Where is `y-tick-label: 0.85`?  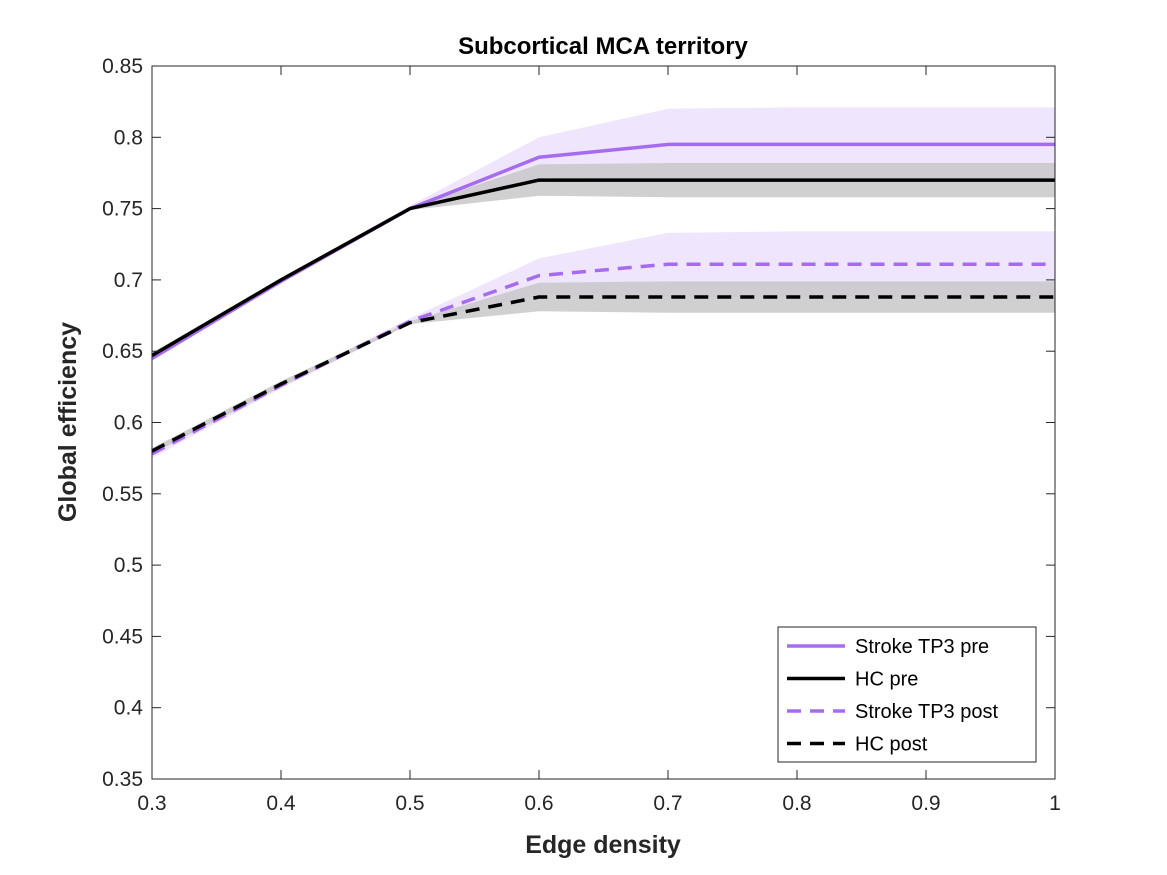
y-tick-label: 0.85 is located at coordinates (122, 66).